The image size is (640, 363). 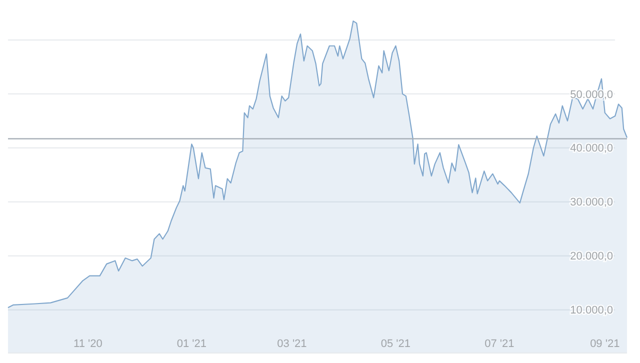 I want to click on x-tick-label: 07 '21, so click(x=499, y=344).